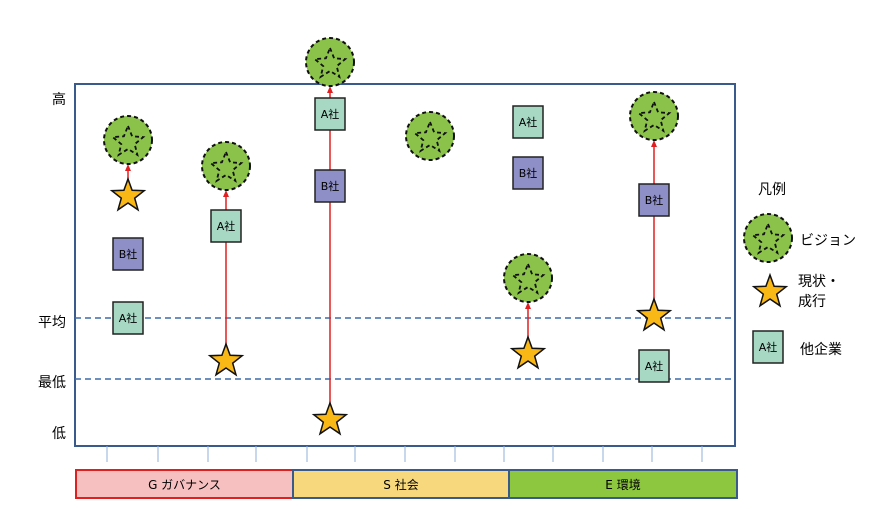  What do you see at coordinates (59, 99) in the screenshot?
I see `y-label-high: 高` at bounding box center [59, 99].